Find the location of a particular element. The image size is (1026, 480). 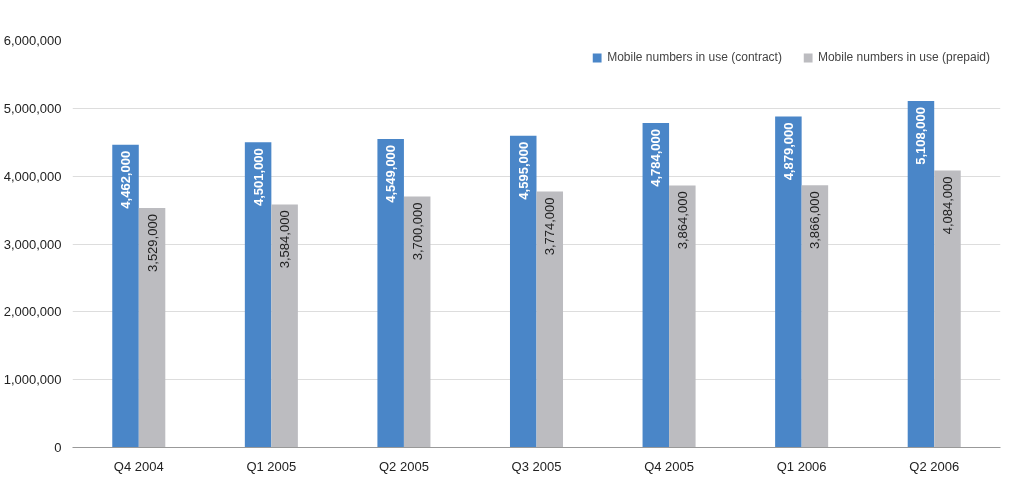

data-label: 3,700,000 is located at coordinates (417, 231).